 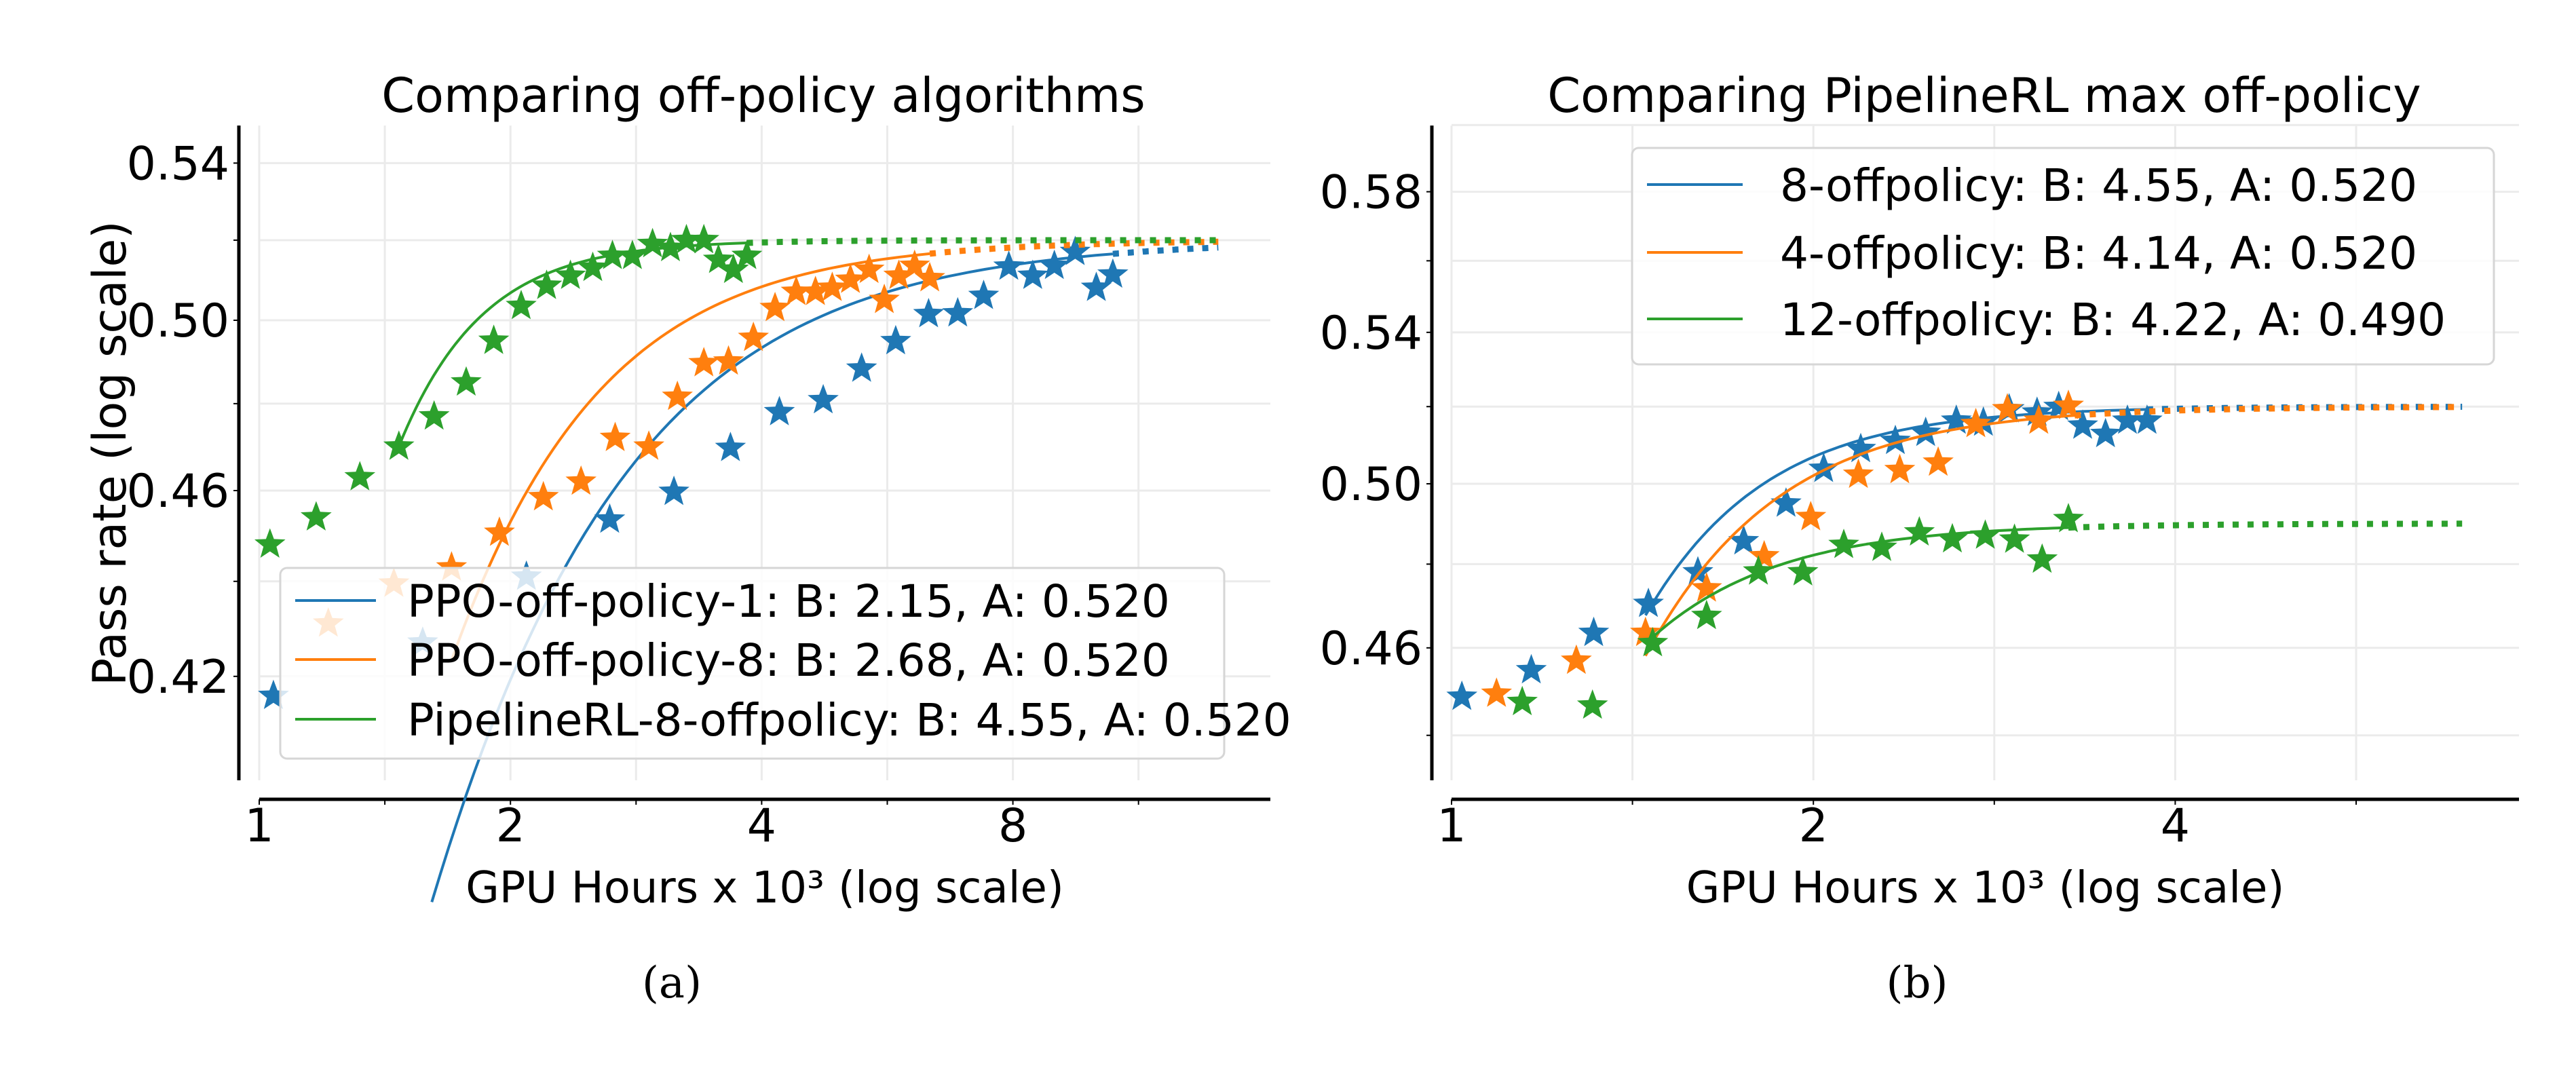 I want to click on panel-caption: (a), so click(x=672, y=983).